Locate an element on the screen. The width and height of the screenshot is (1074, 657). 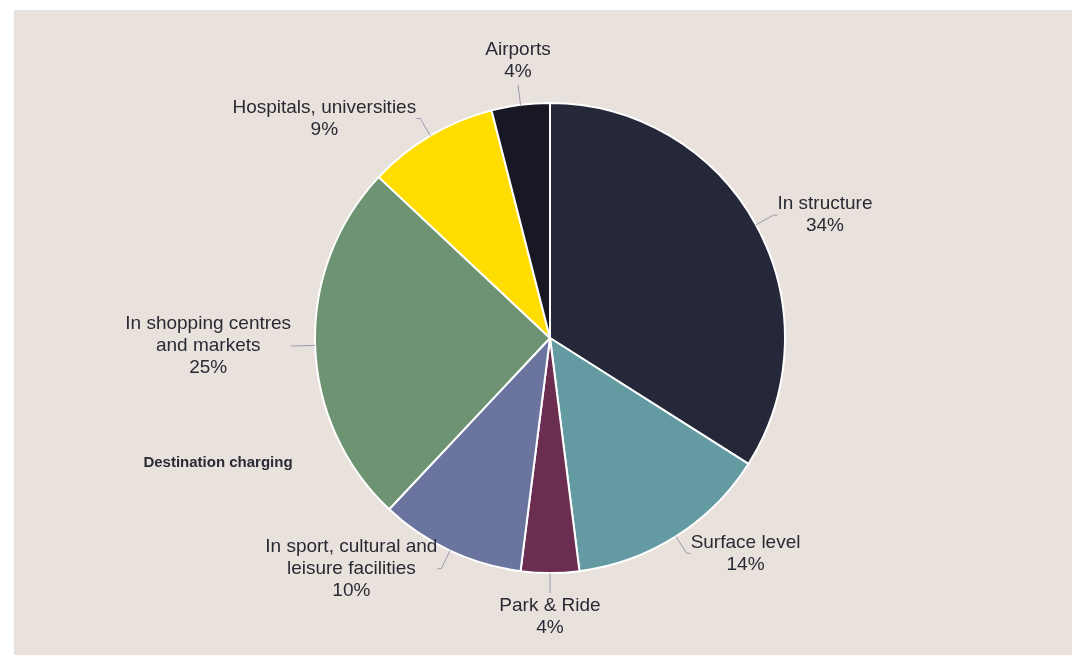
slice-label: In sport, cultural and leisure facilities is located at coordinates (351, 556).